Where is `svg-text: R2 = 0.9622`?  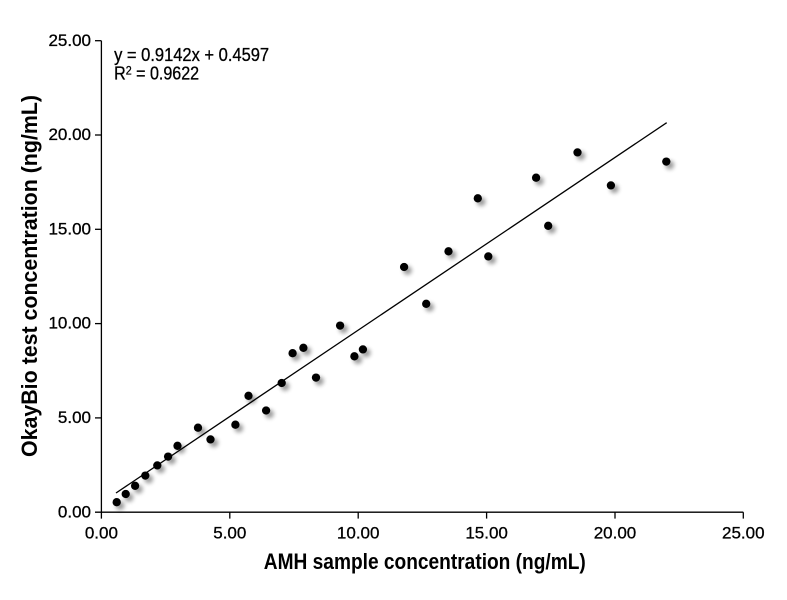
svg-text: R2 = 0.9622 is located at coordinates (156, 74).